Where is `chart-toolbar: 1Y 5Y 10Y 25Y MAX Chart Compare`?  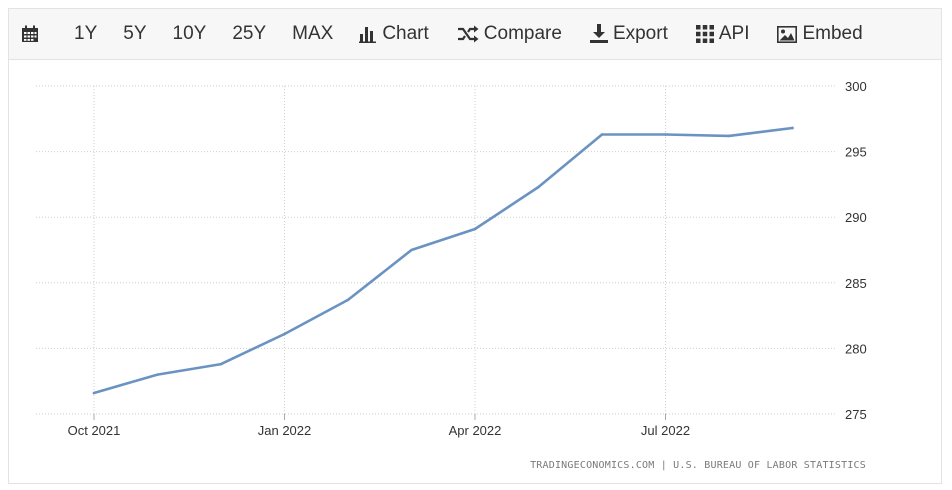 chart-toolbar: 1Y 5Y 10Y 25Y MAX Chart Compare is located at coordinates (475, 34).